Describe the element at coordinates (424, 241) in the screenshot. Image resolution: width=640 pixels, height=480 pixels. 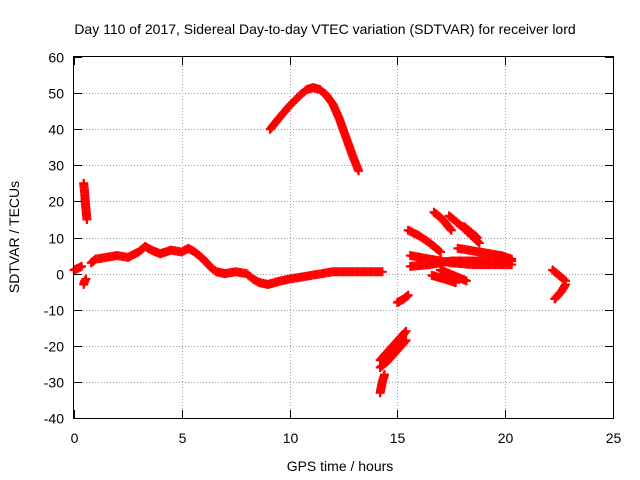
I see `series-upper-a` at that location.